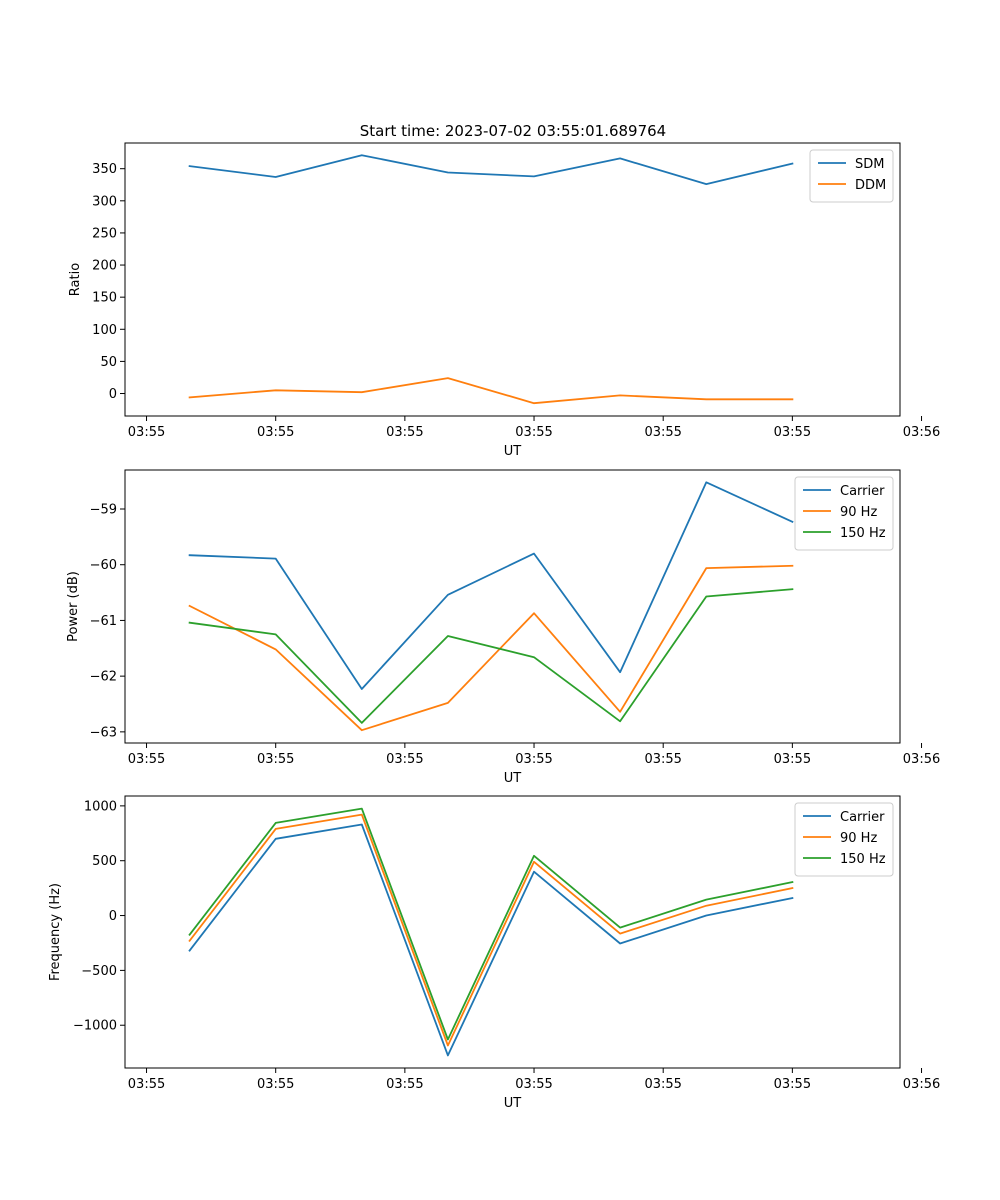 This screenshot has height=1200, width=1000. What do you see at coordinates (104, 330) in the screenshot?
I see `y-tick-label: 100` at bounding box center [104, 330].